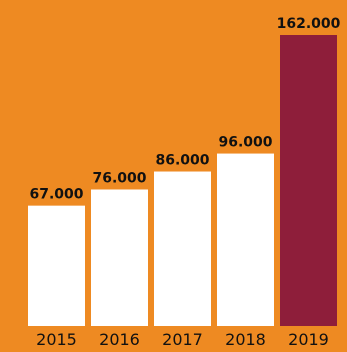  Describe the element at coordinates (309, 24) in the screenshot. I see `value-label-2019: 162.000` at that location.